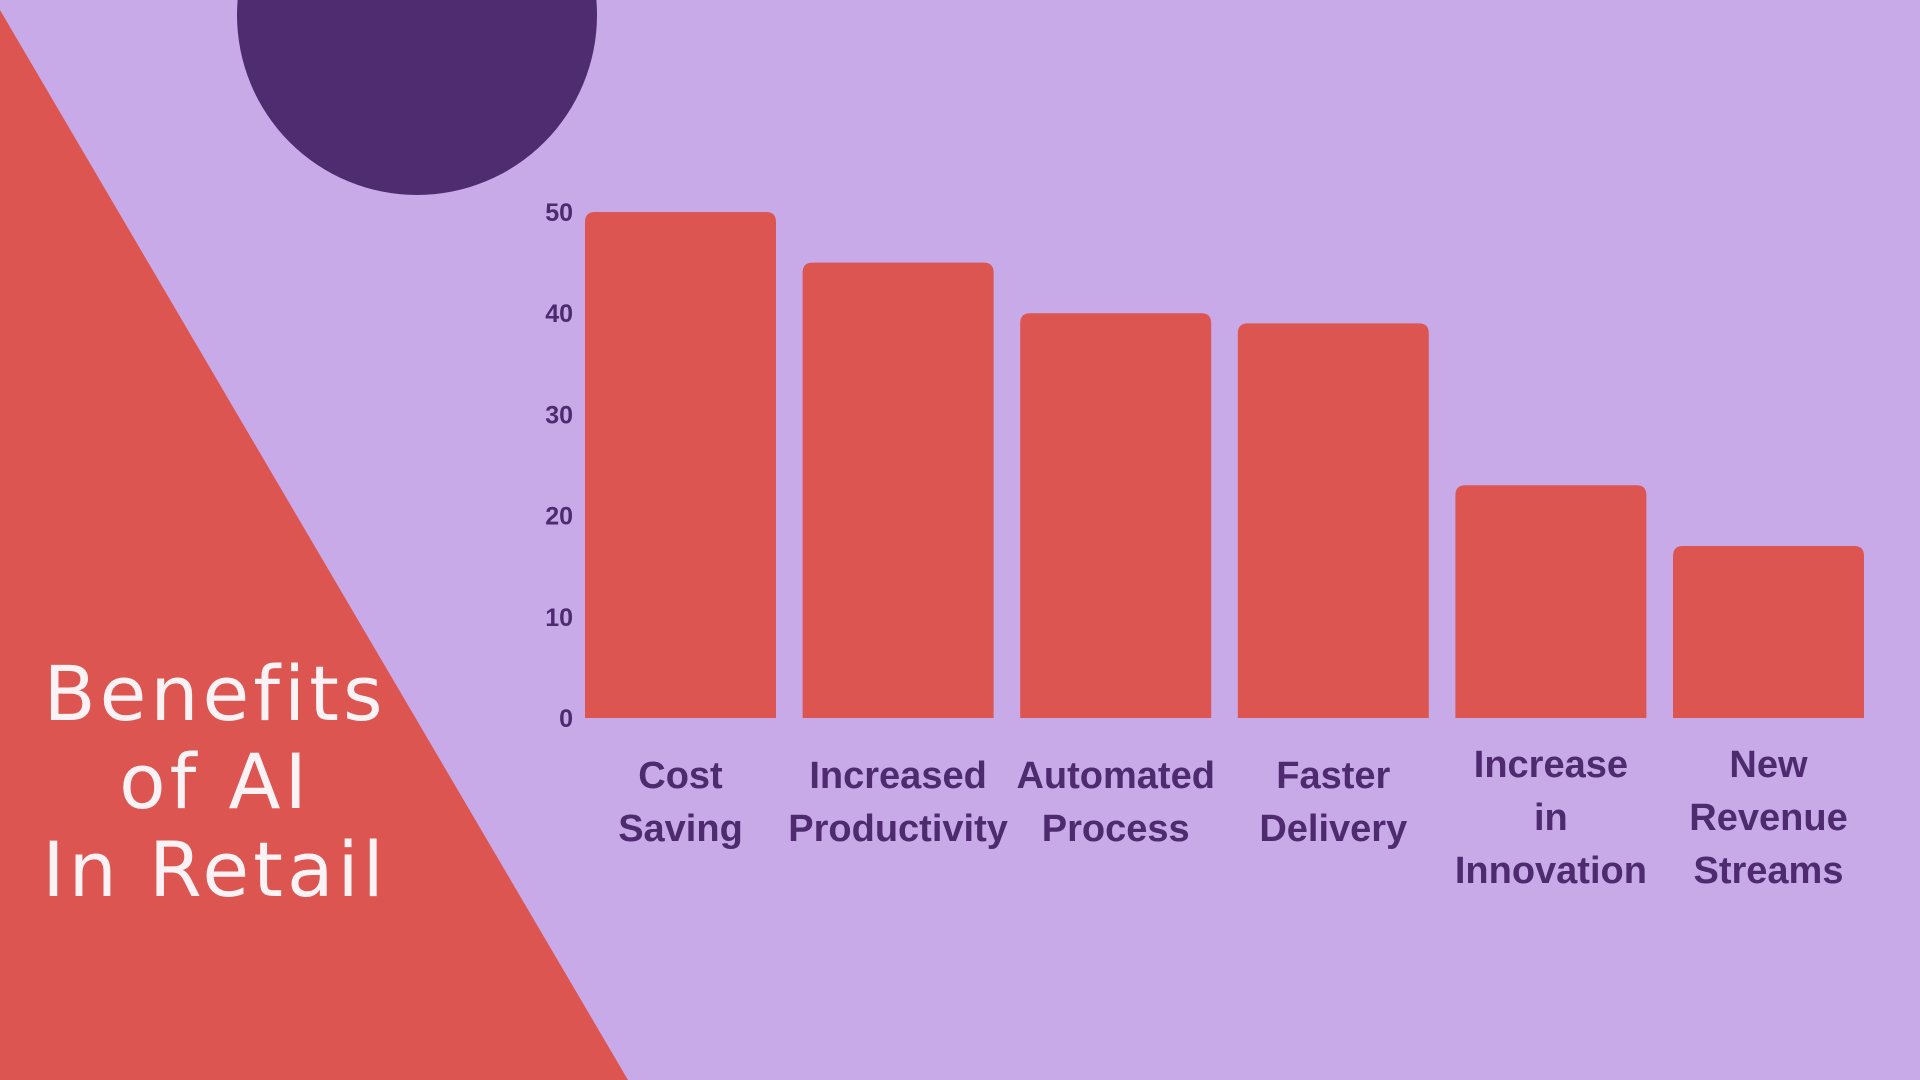 This screenshot has width=1920, height=1080. I want to click on slide-title: Benefits of AI In Retail, so click(215, 782).